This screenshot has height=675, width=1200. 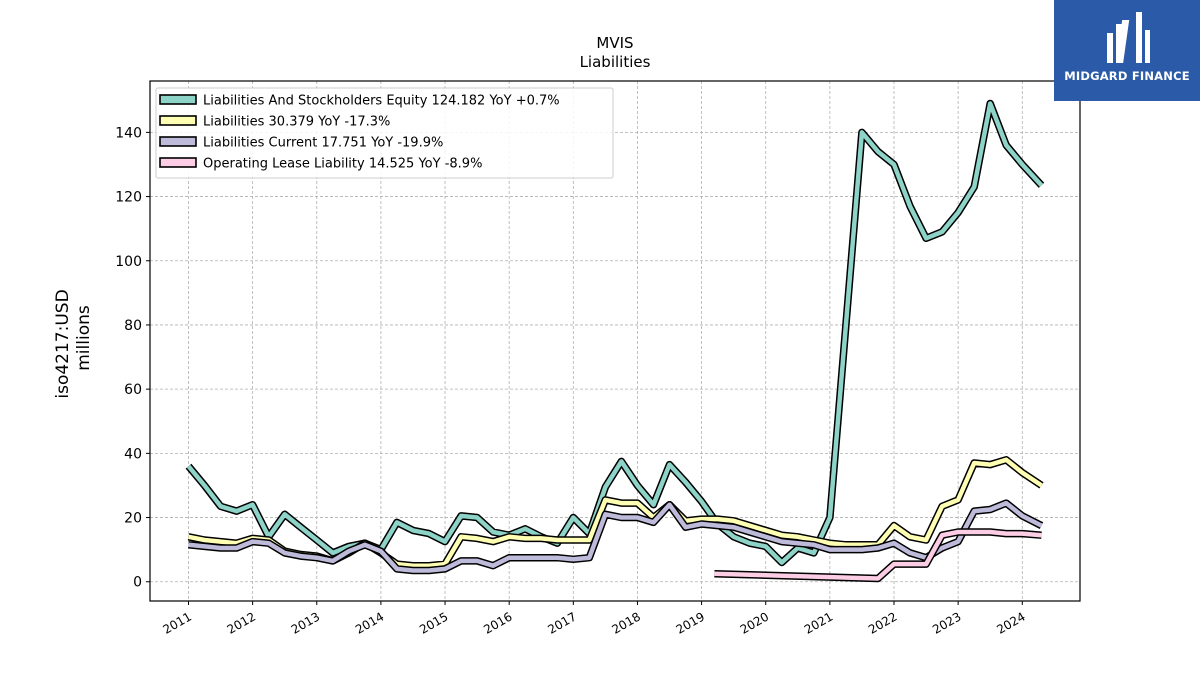 I want to click on x-tick-label: 2018, so click(x=625, y=622).